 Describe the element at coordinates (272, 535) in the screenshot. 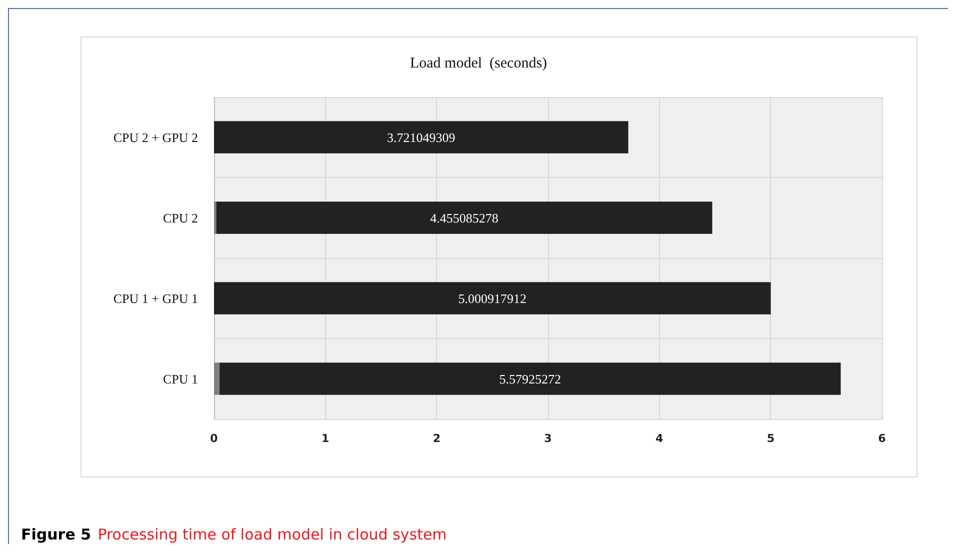

I see `text: Processing time of load model in cloud system` at that location.